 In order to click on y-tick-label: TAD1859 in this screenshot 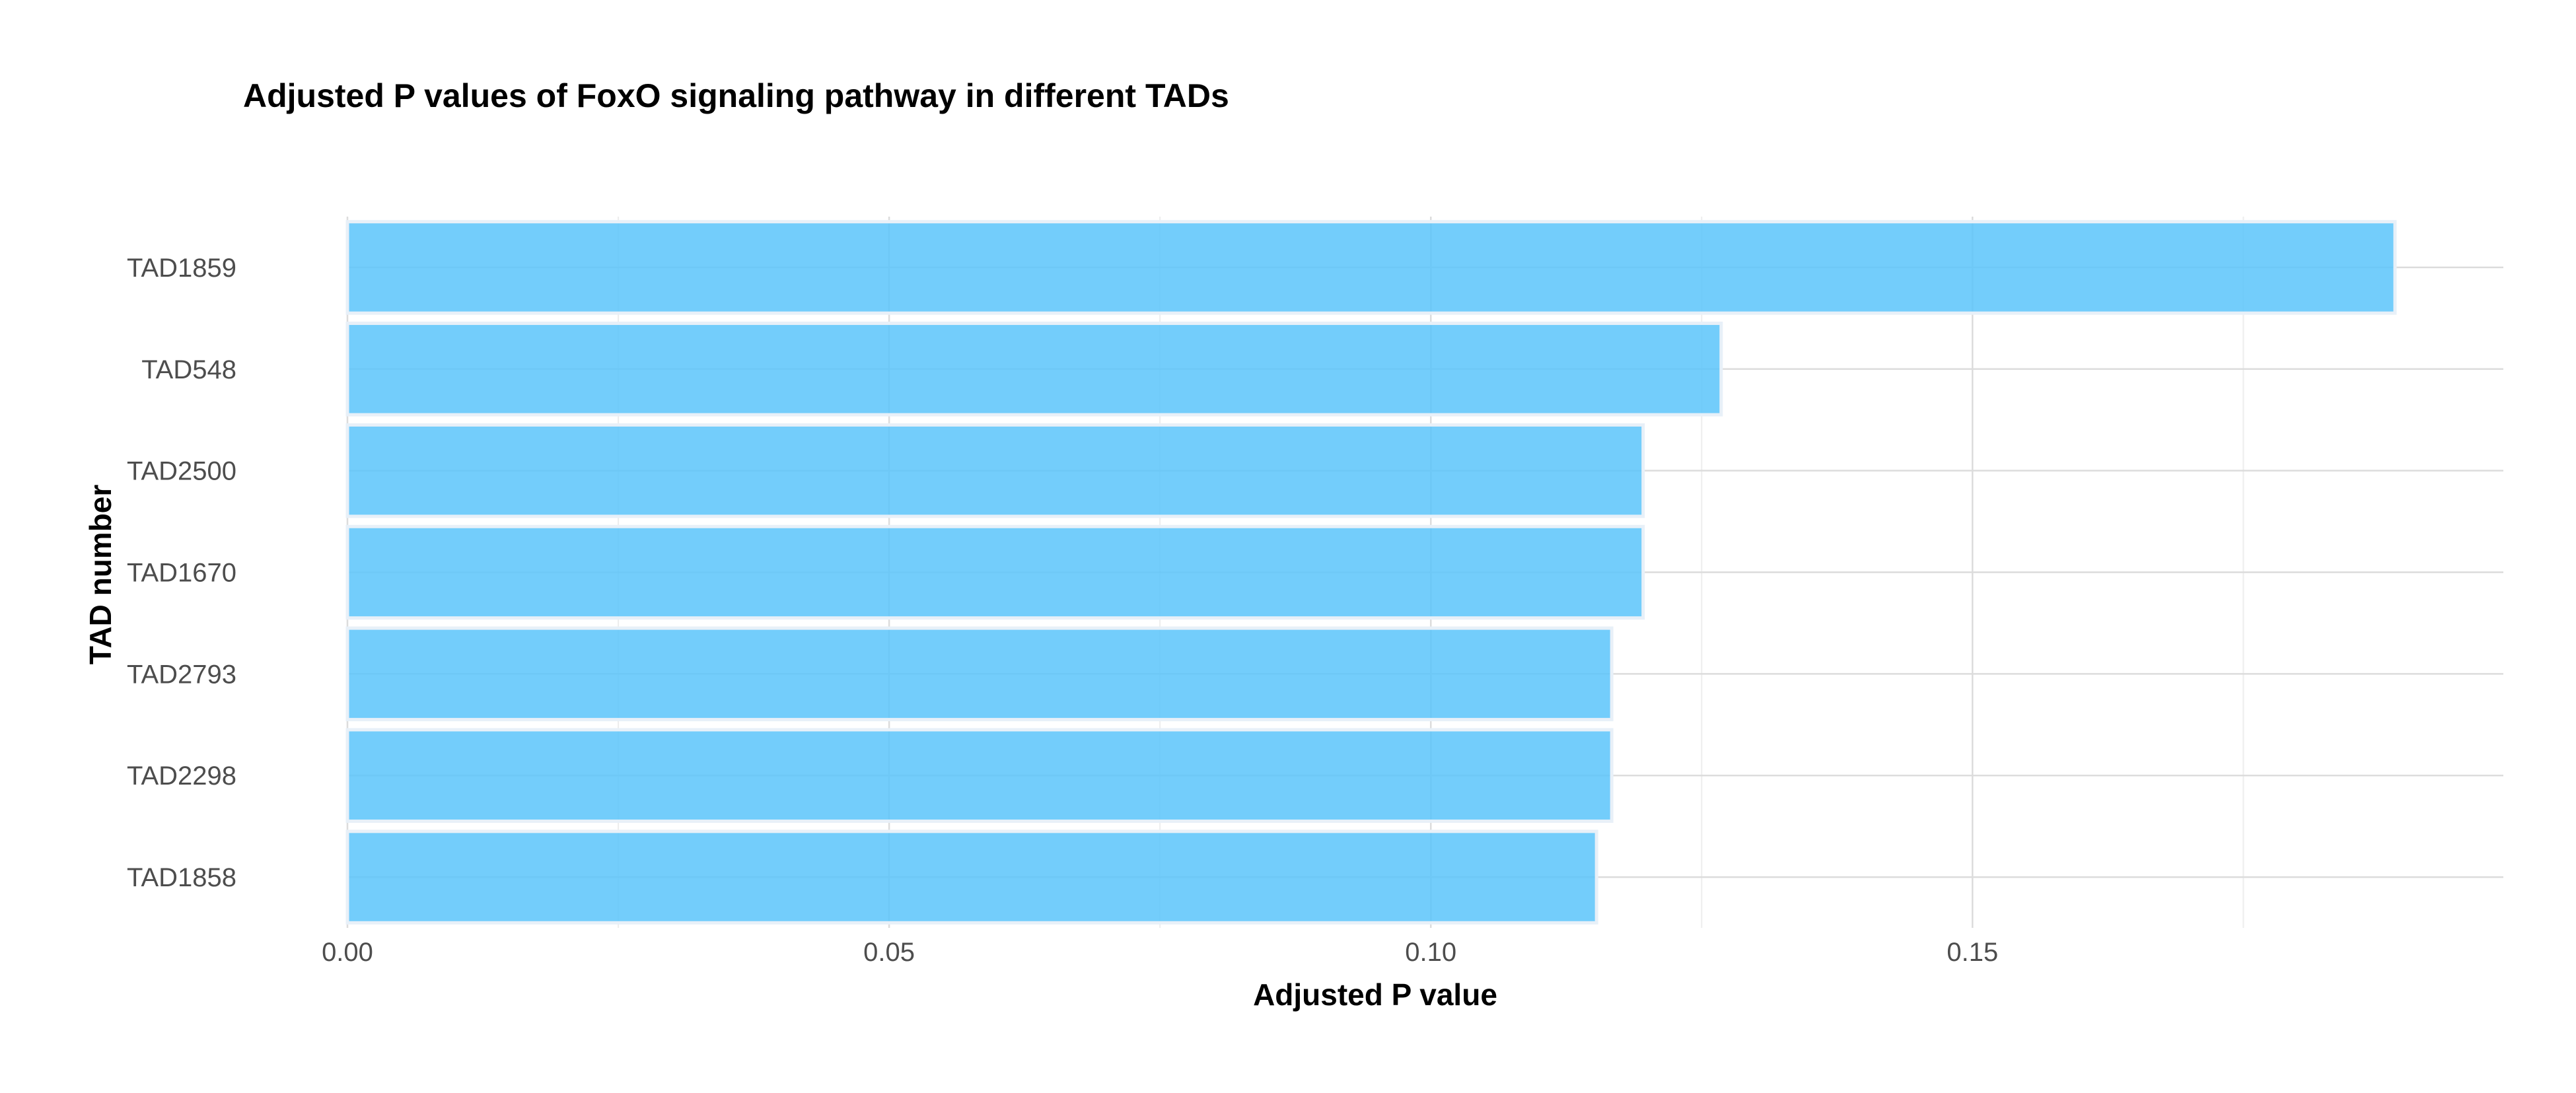, I will do `click(182, 268)`.